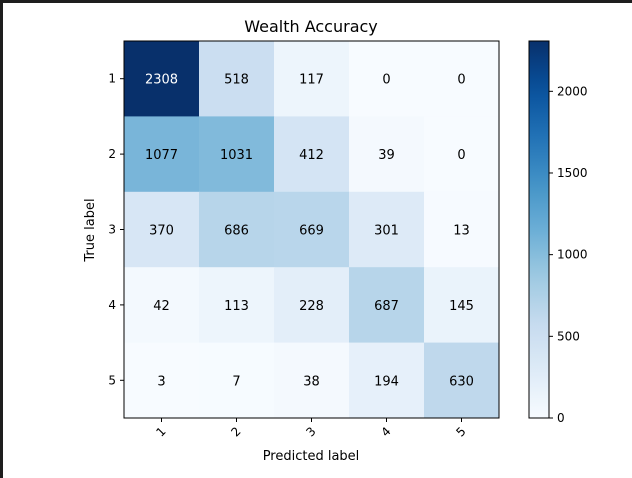  I want to click on x-tick-label: 1, so click(160, 431).